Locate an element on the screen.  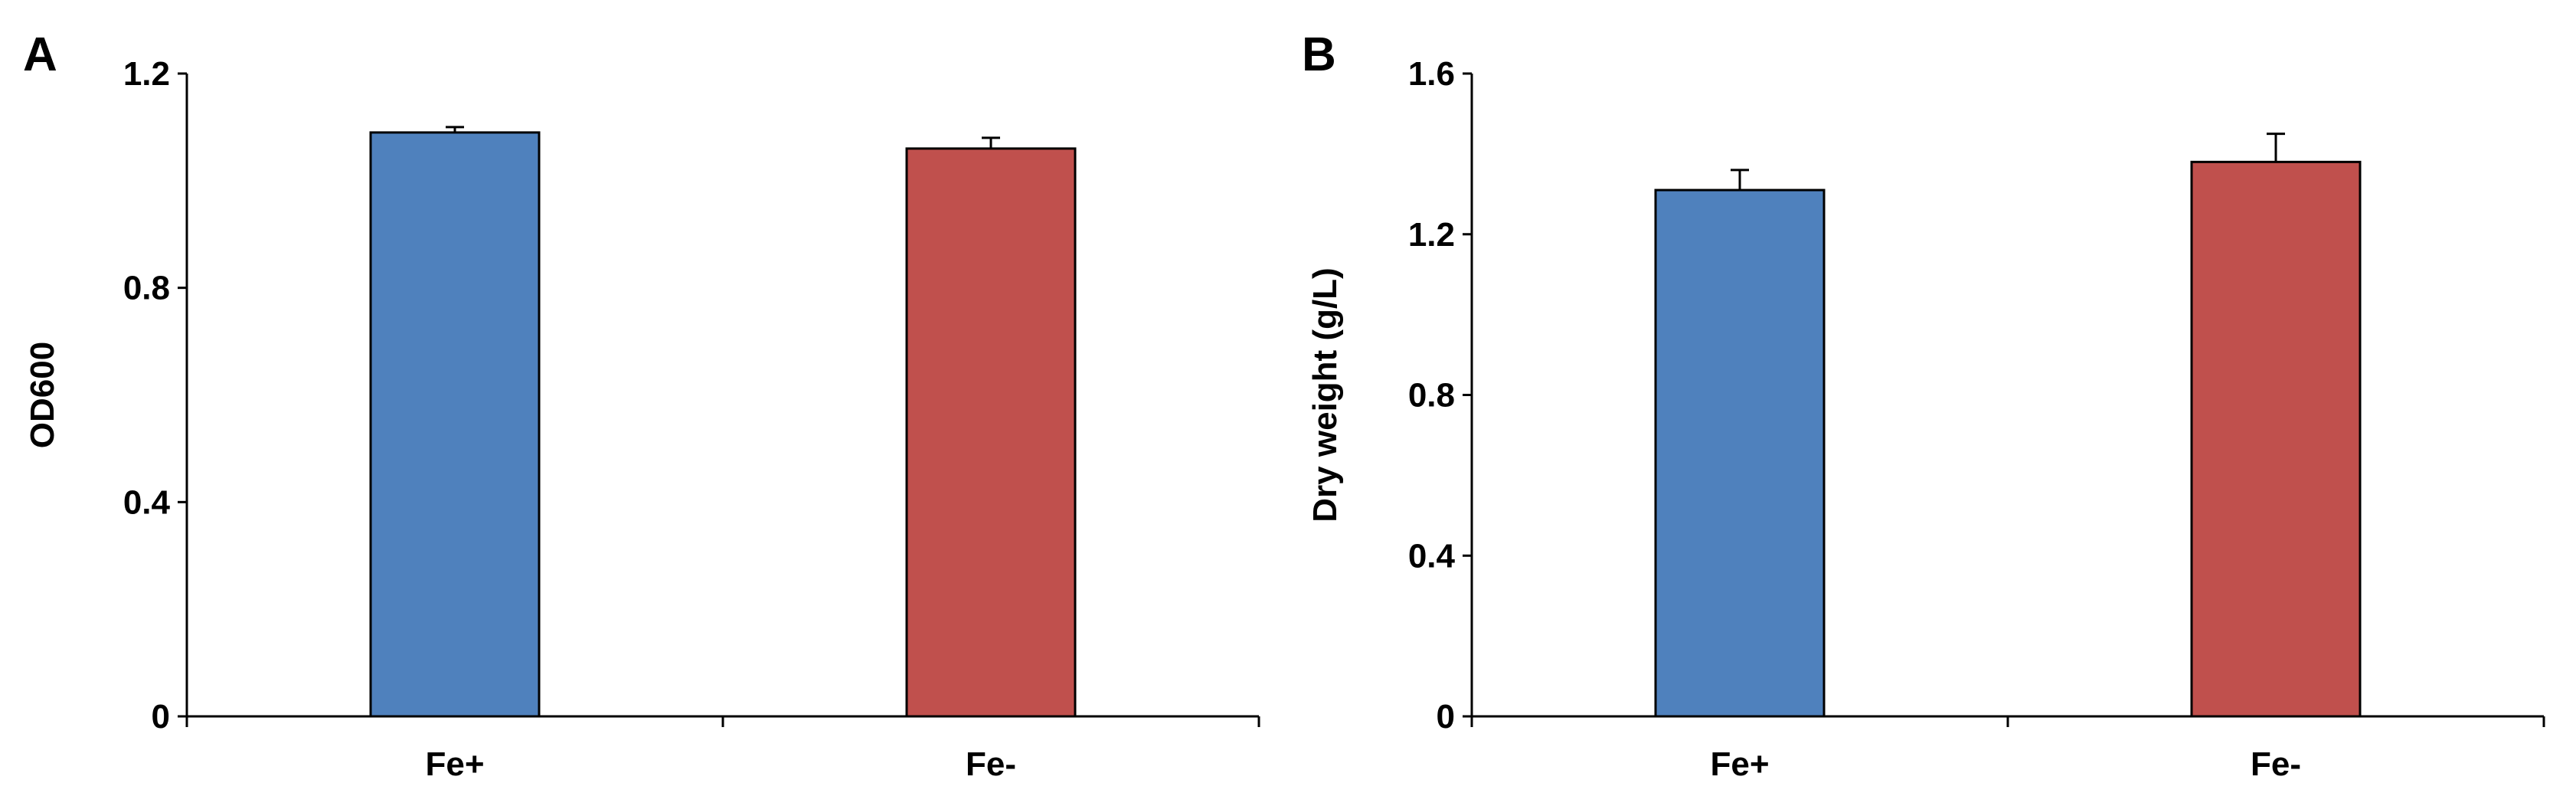
y-tick-label: 1.6 is located at coordinates (1431, 74).